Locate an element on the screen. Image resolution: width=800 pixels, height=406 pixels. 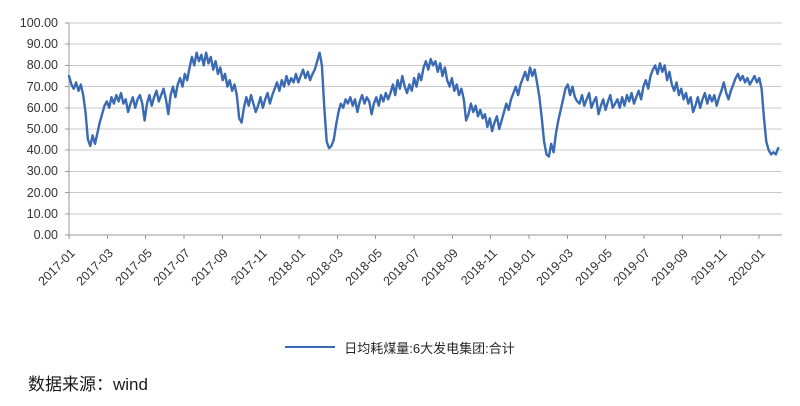
y-axis-label: 70.00 is located at coordinates (42, 86).